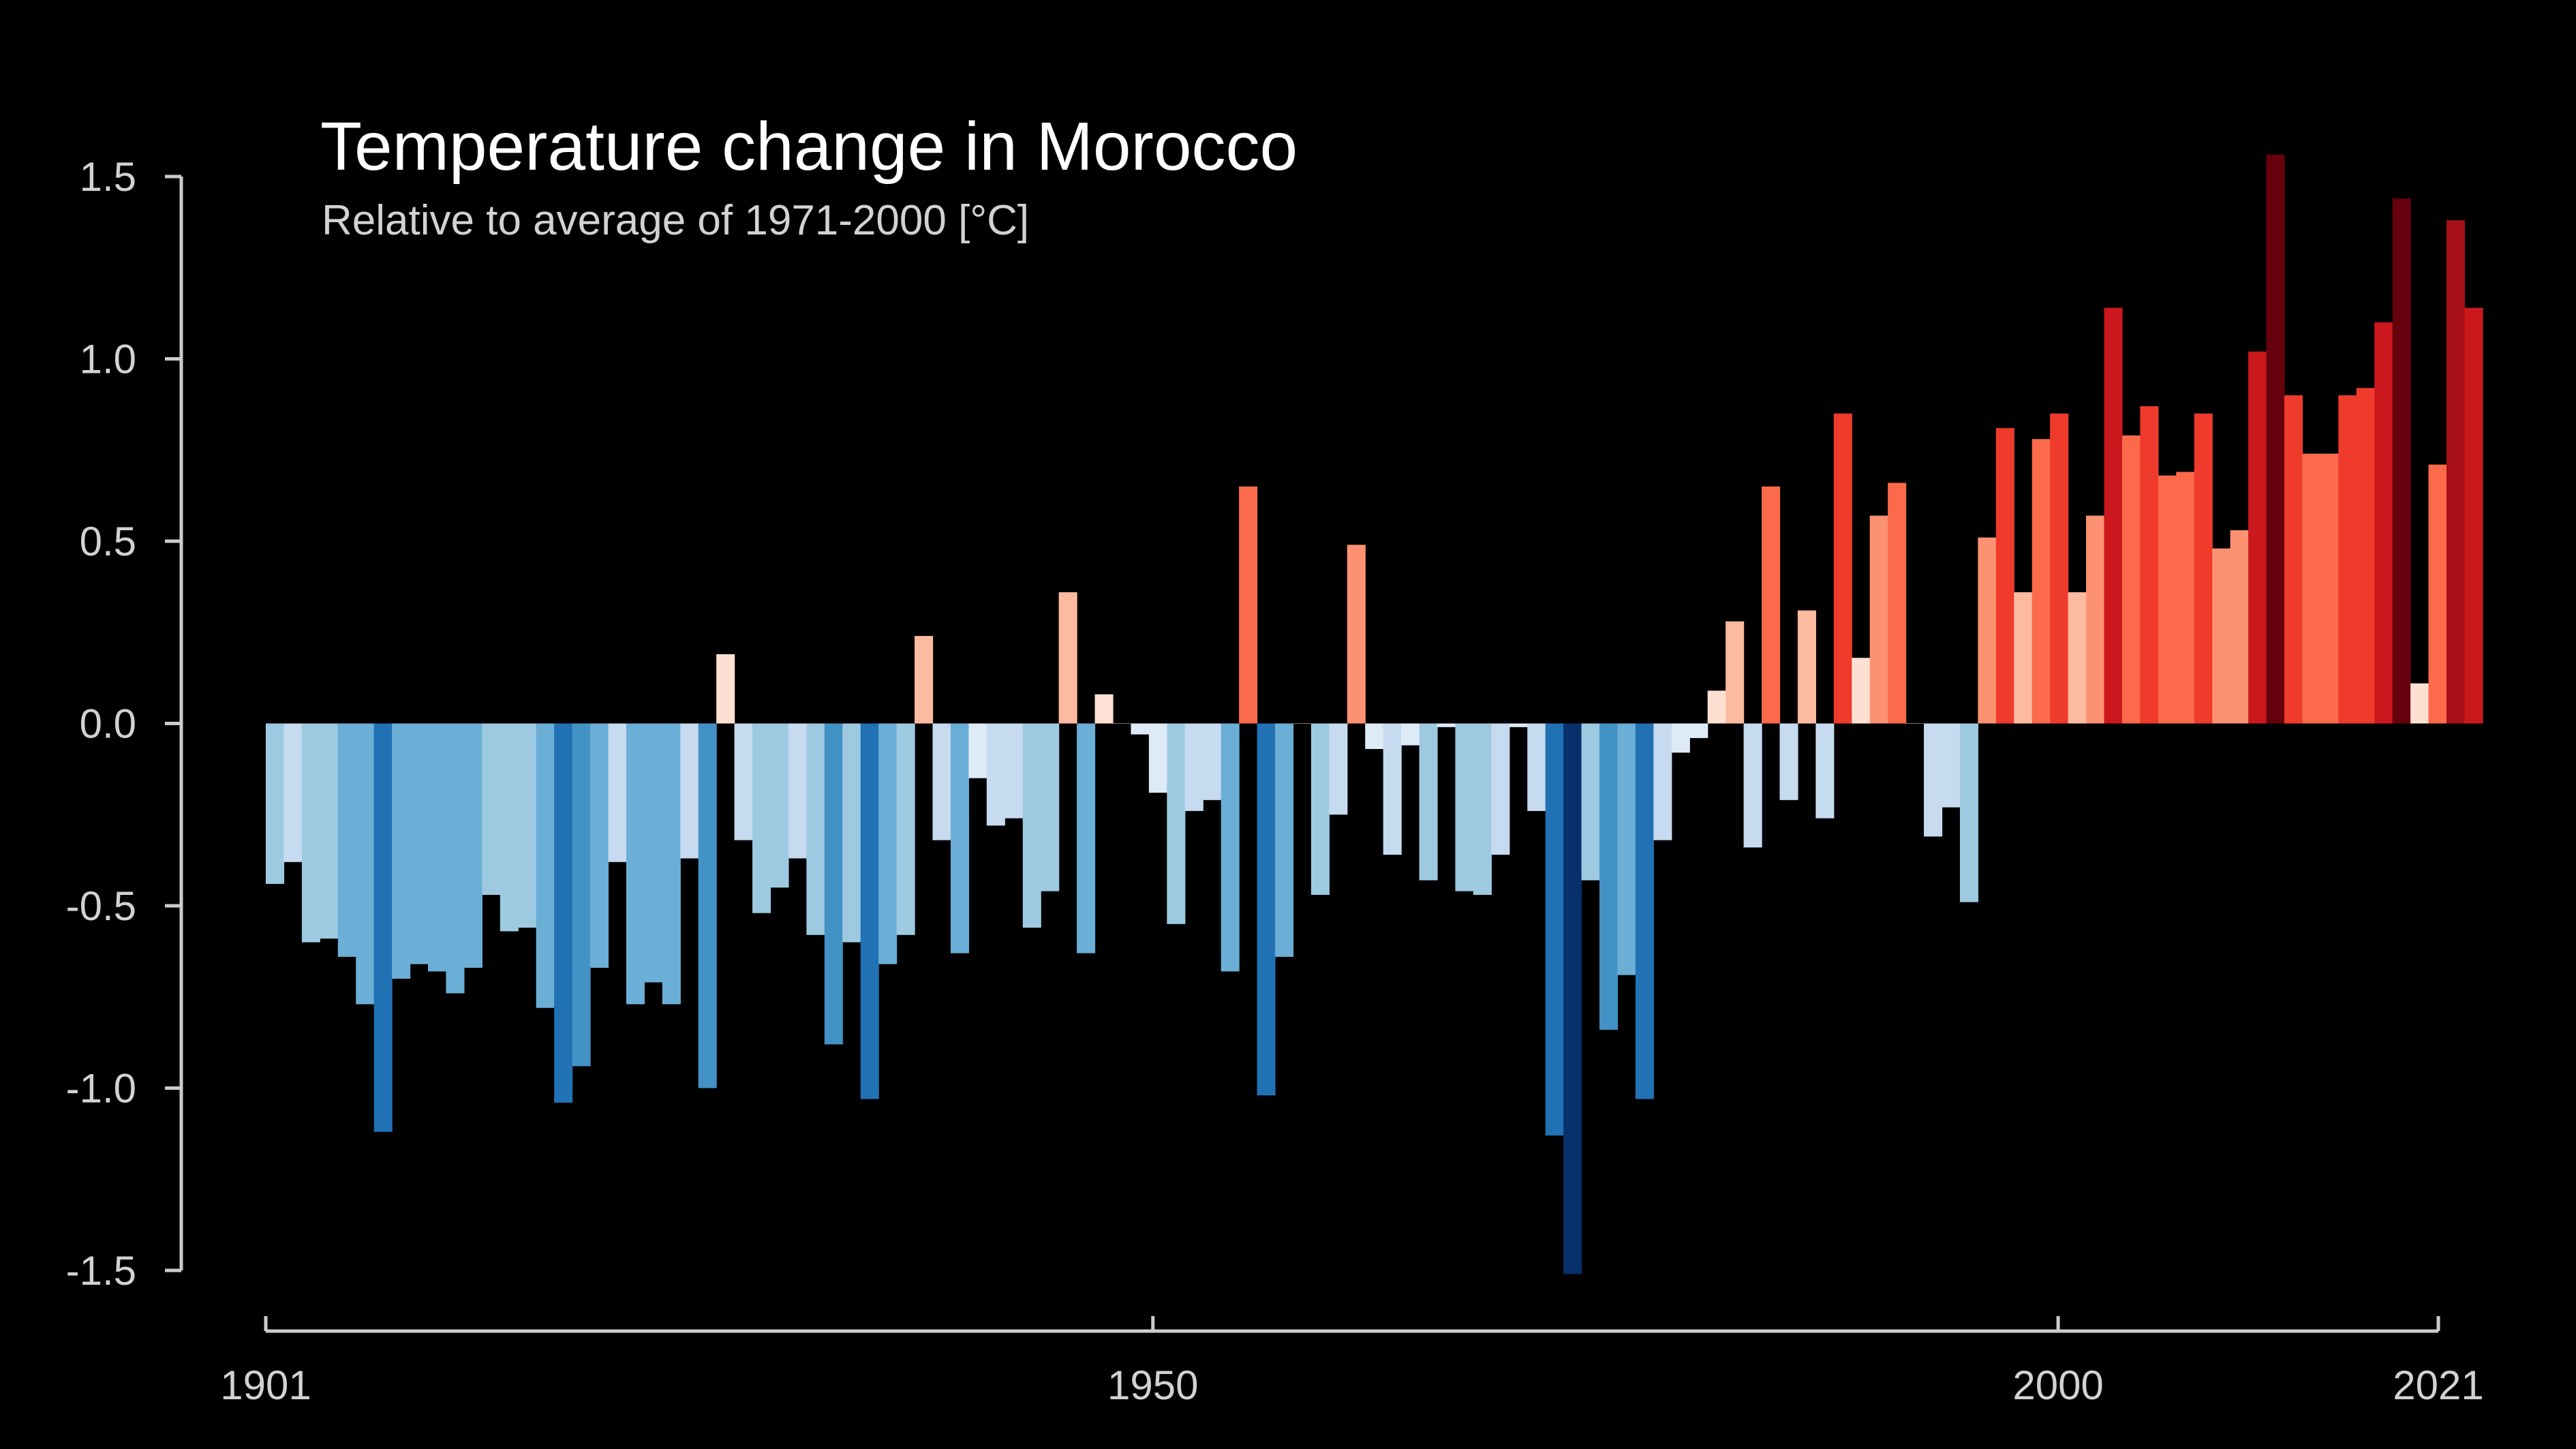 This screenshot has width=2576, height=1449. Describe the element at coordinates (1788, 761) in the screenshot. I see `bar-1985` at that location.